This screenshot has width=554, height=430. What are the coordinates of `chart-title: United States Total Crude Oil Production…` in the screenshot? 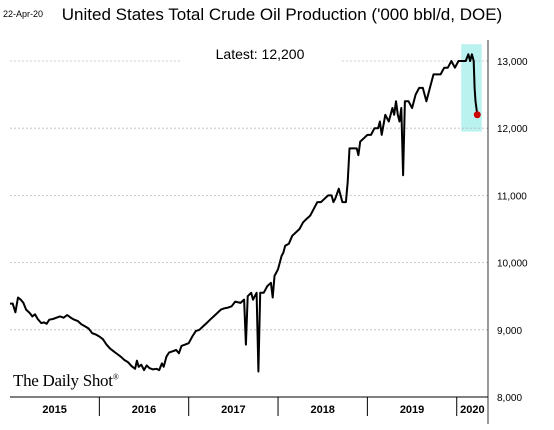 It's located at (282, 14).